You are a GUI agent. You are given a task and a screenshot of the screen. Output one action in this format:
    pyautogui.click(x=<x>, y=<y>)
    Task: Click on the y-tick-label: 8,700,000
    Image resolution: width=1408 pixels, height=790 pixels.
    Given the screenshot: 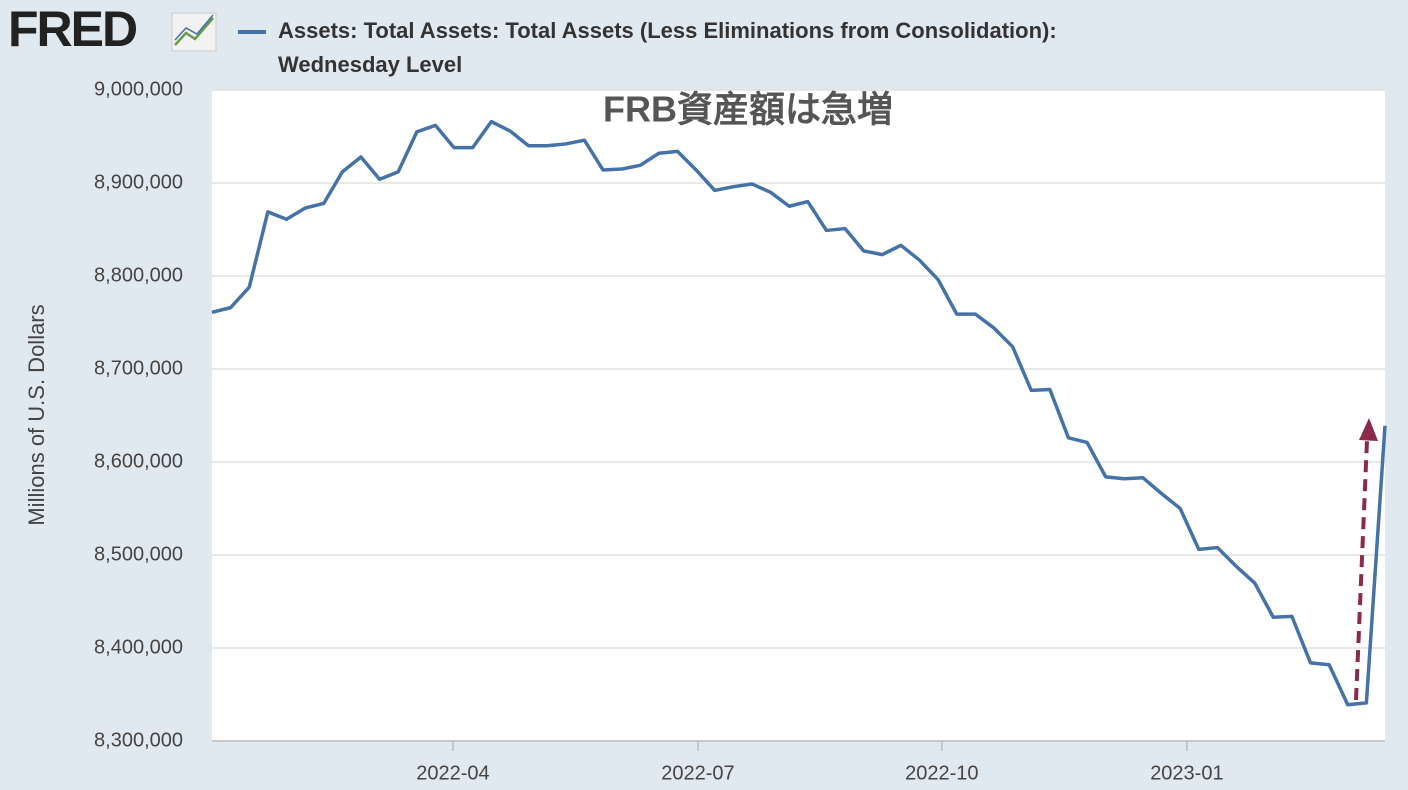 What is the action you would take?
    pyautogui.click(x=138, y=368)
    